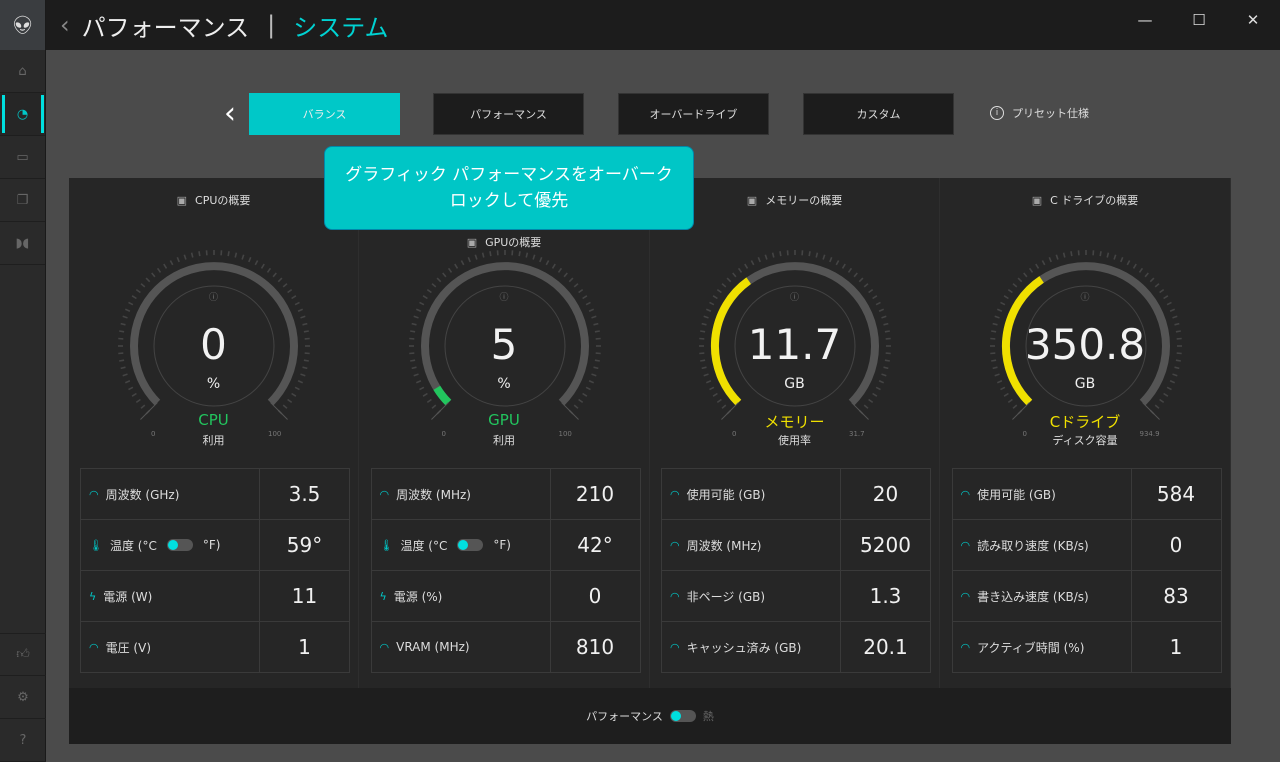  What do you see at coordinates (443, 434) in the screenshot?
I see `gpu-gauge-min: 0` at bounding box center [443, 434].